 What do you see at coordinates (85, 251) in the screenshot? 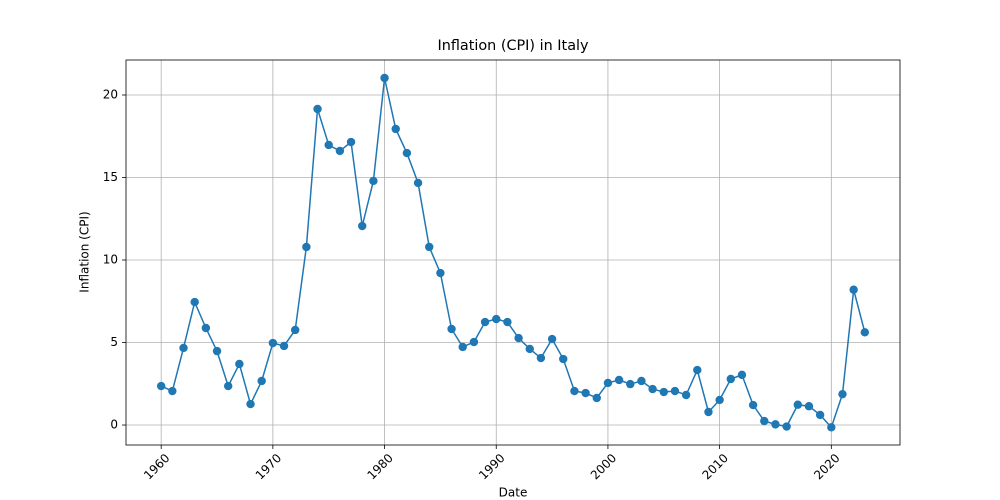
I see `y-axis-label: Inflation (CPI)` at bounding box center [85, 251].